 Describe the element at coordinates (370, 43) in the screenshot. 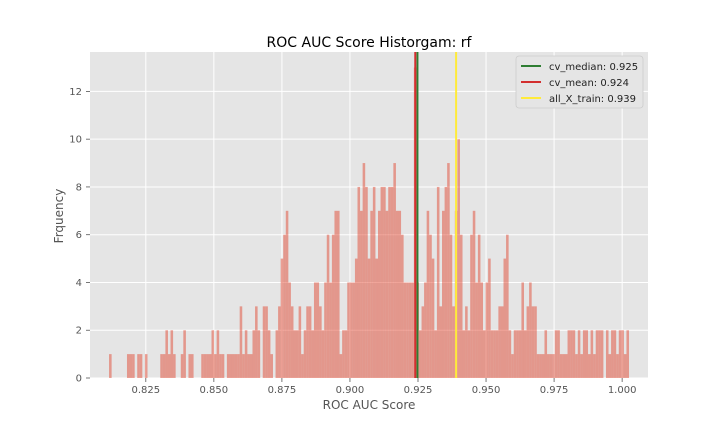

I see `chart-title: ROC AUC Score Historgam: rf` at that location.